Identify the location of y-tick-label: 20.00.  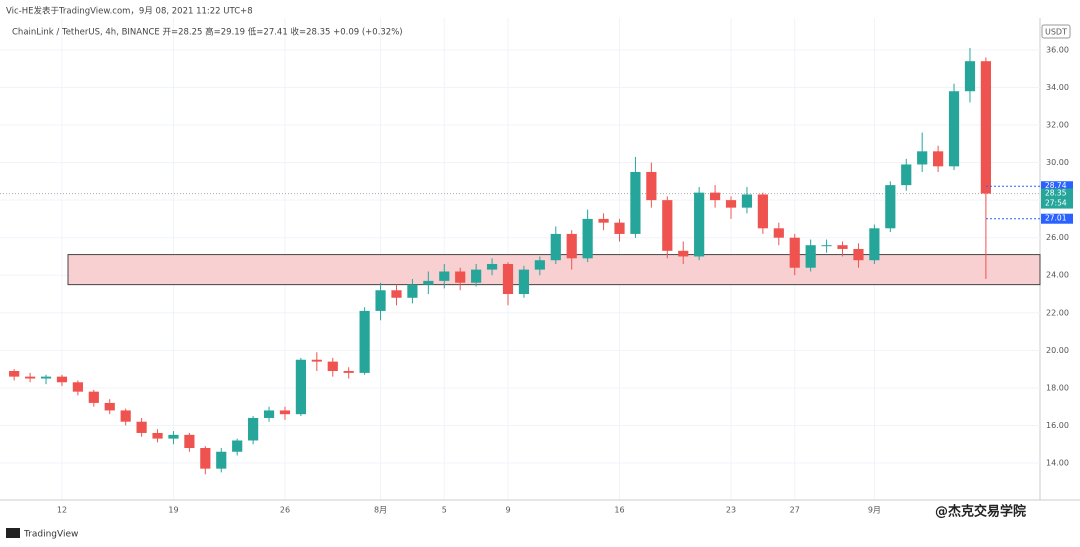
(1057, 350).